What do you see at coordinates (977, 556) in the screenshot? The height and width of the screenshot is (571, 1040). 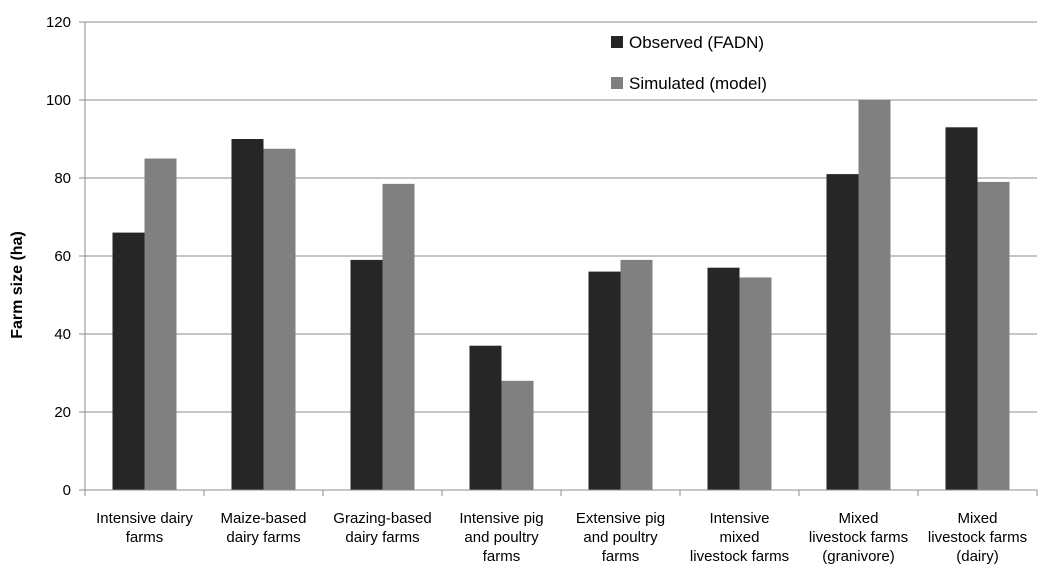 I see `x-category-label: (dairy)` at bounding box center [977, 556].